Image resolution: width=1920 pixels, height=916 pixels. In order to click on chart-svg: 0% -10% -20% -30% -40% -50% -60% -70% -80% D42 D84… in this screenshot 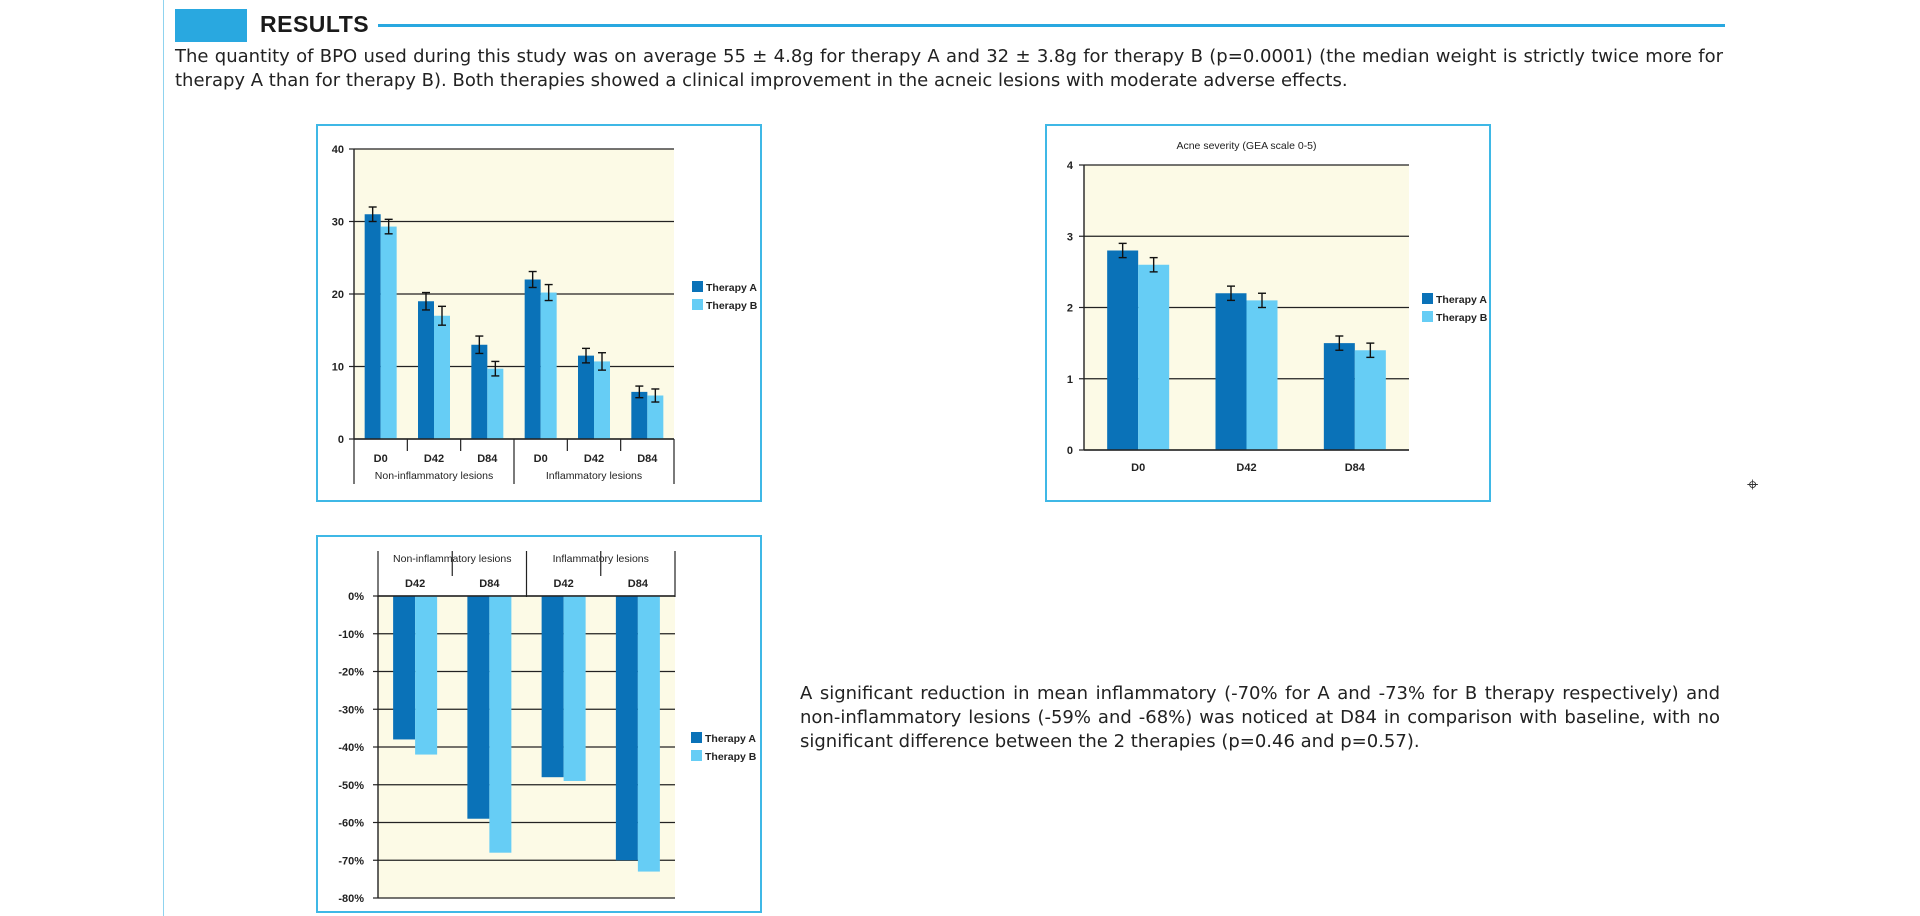, I will do `click(547, 728)`.